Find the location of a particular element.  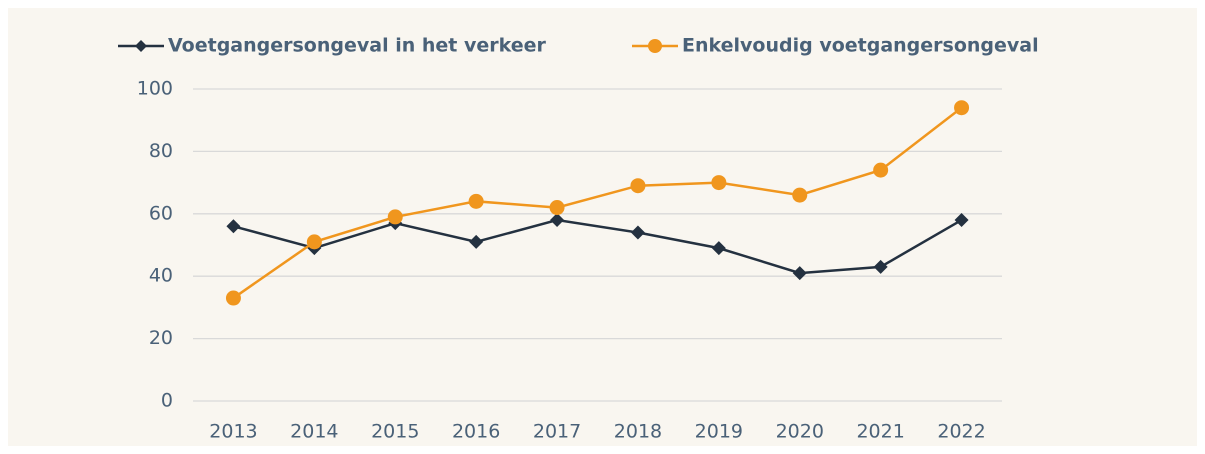

x-tick-label: 2017 is located at coordinates (557, 432).